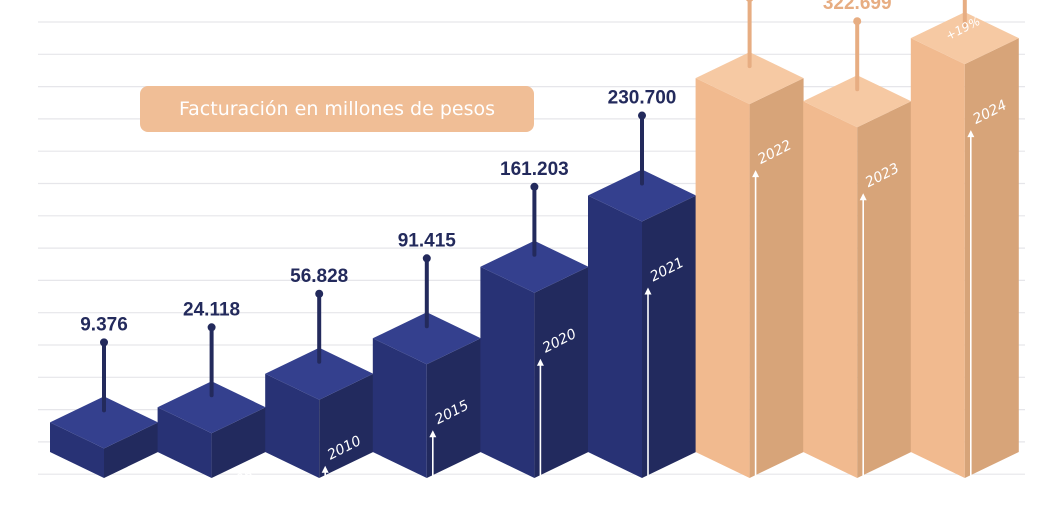  I want to click on bar-2024: 384.3122024+19%, so click(964, 239).